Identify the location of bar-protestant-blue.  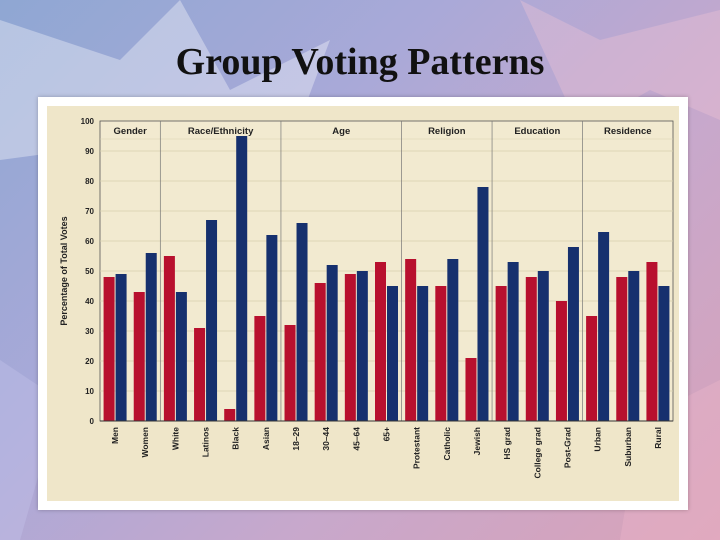
(423, 353).